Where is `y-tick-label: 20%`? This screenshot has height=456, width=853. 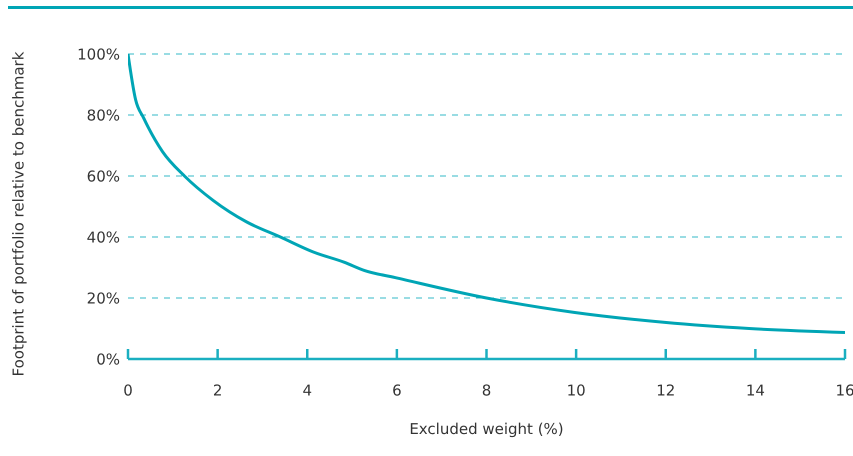 y-tick-label: 20% is located at coordinates (103, 298).